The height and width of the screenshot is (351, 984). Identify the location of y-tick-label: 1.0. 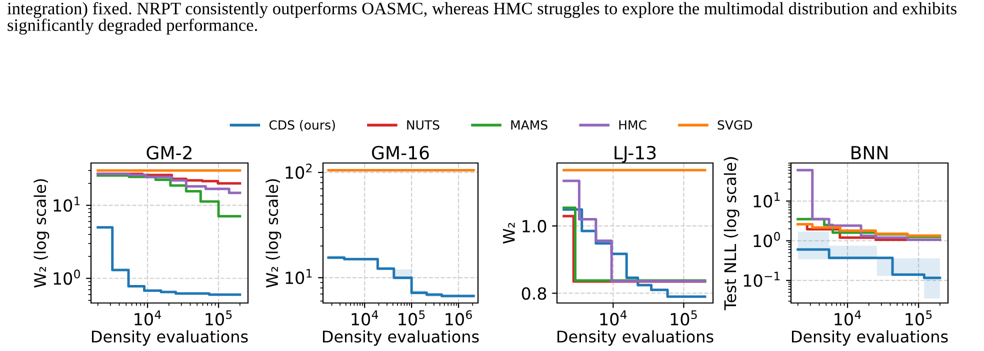
(534, 226).